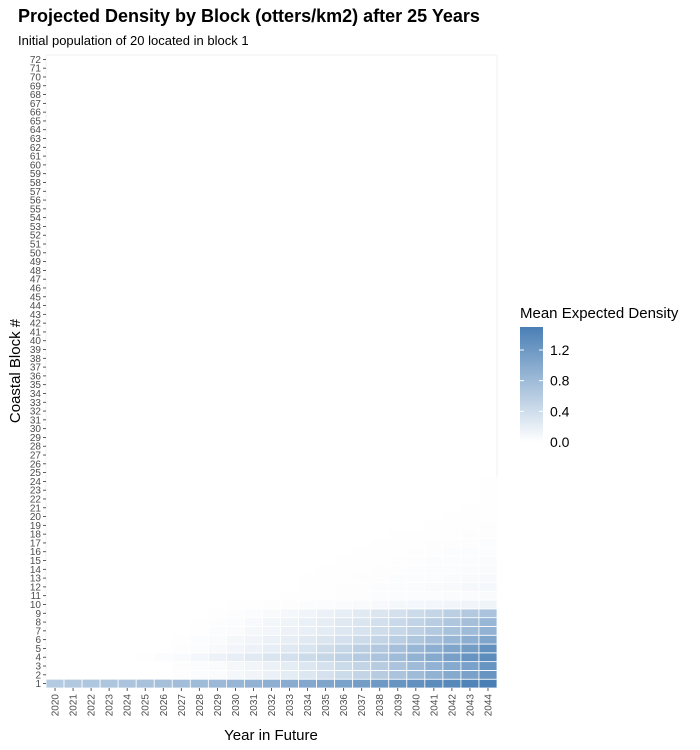  I want to click on y-tick-label: 45, so click(36, 297).